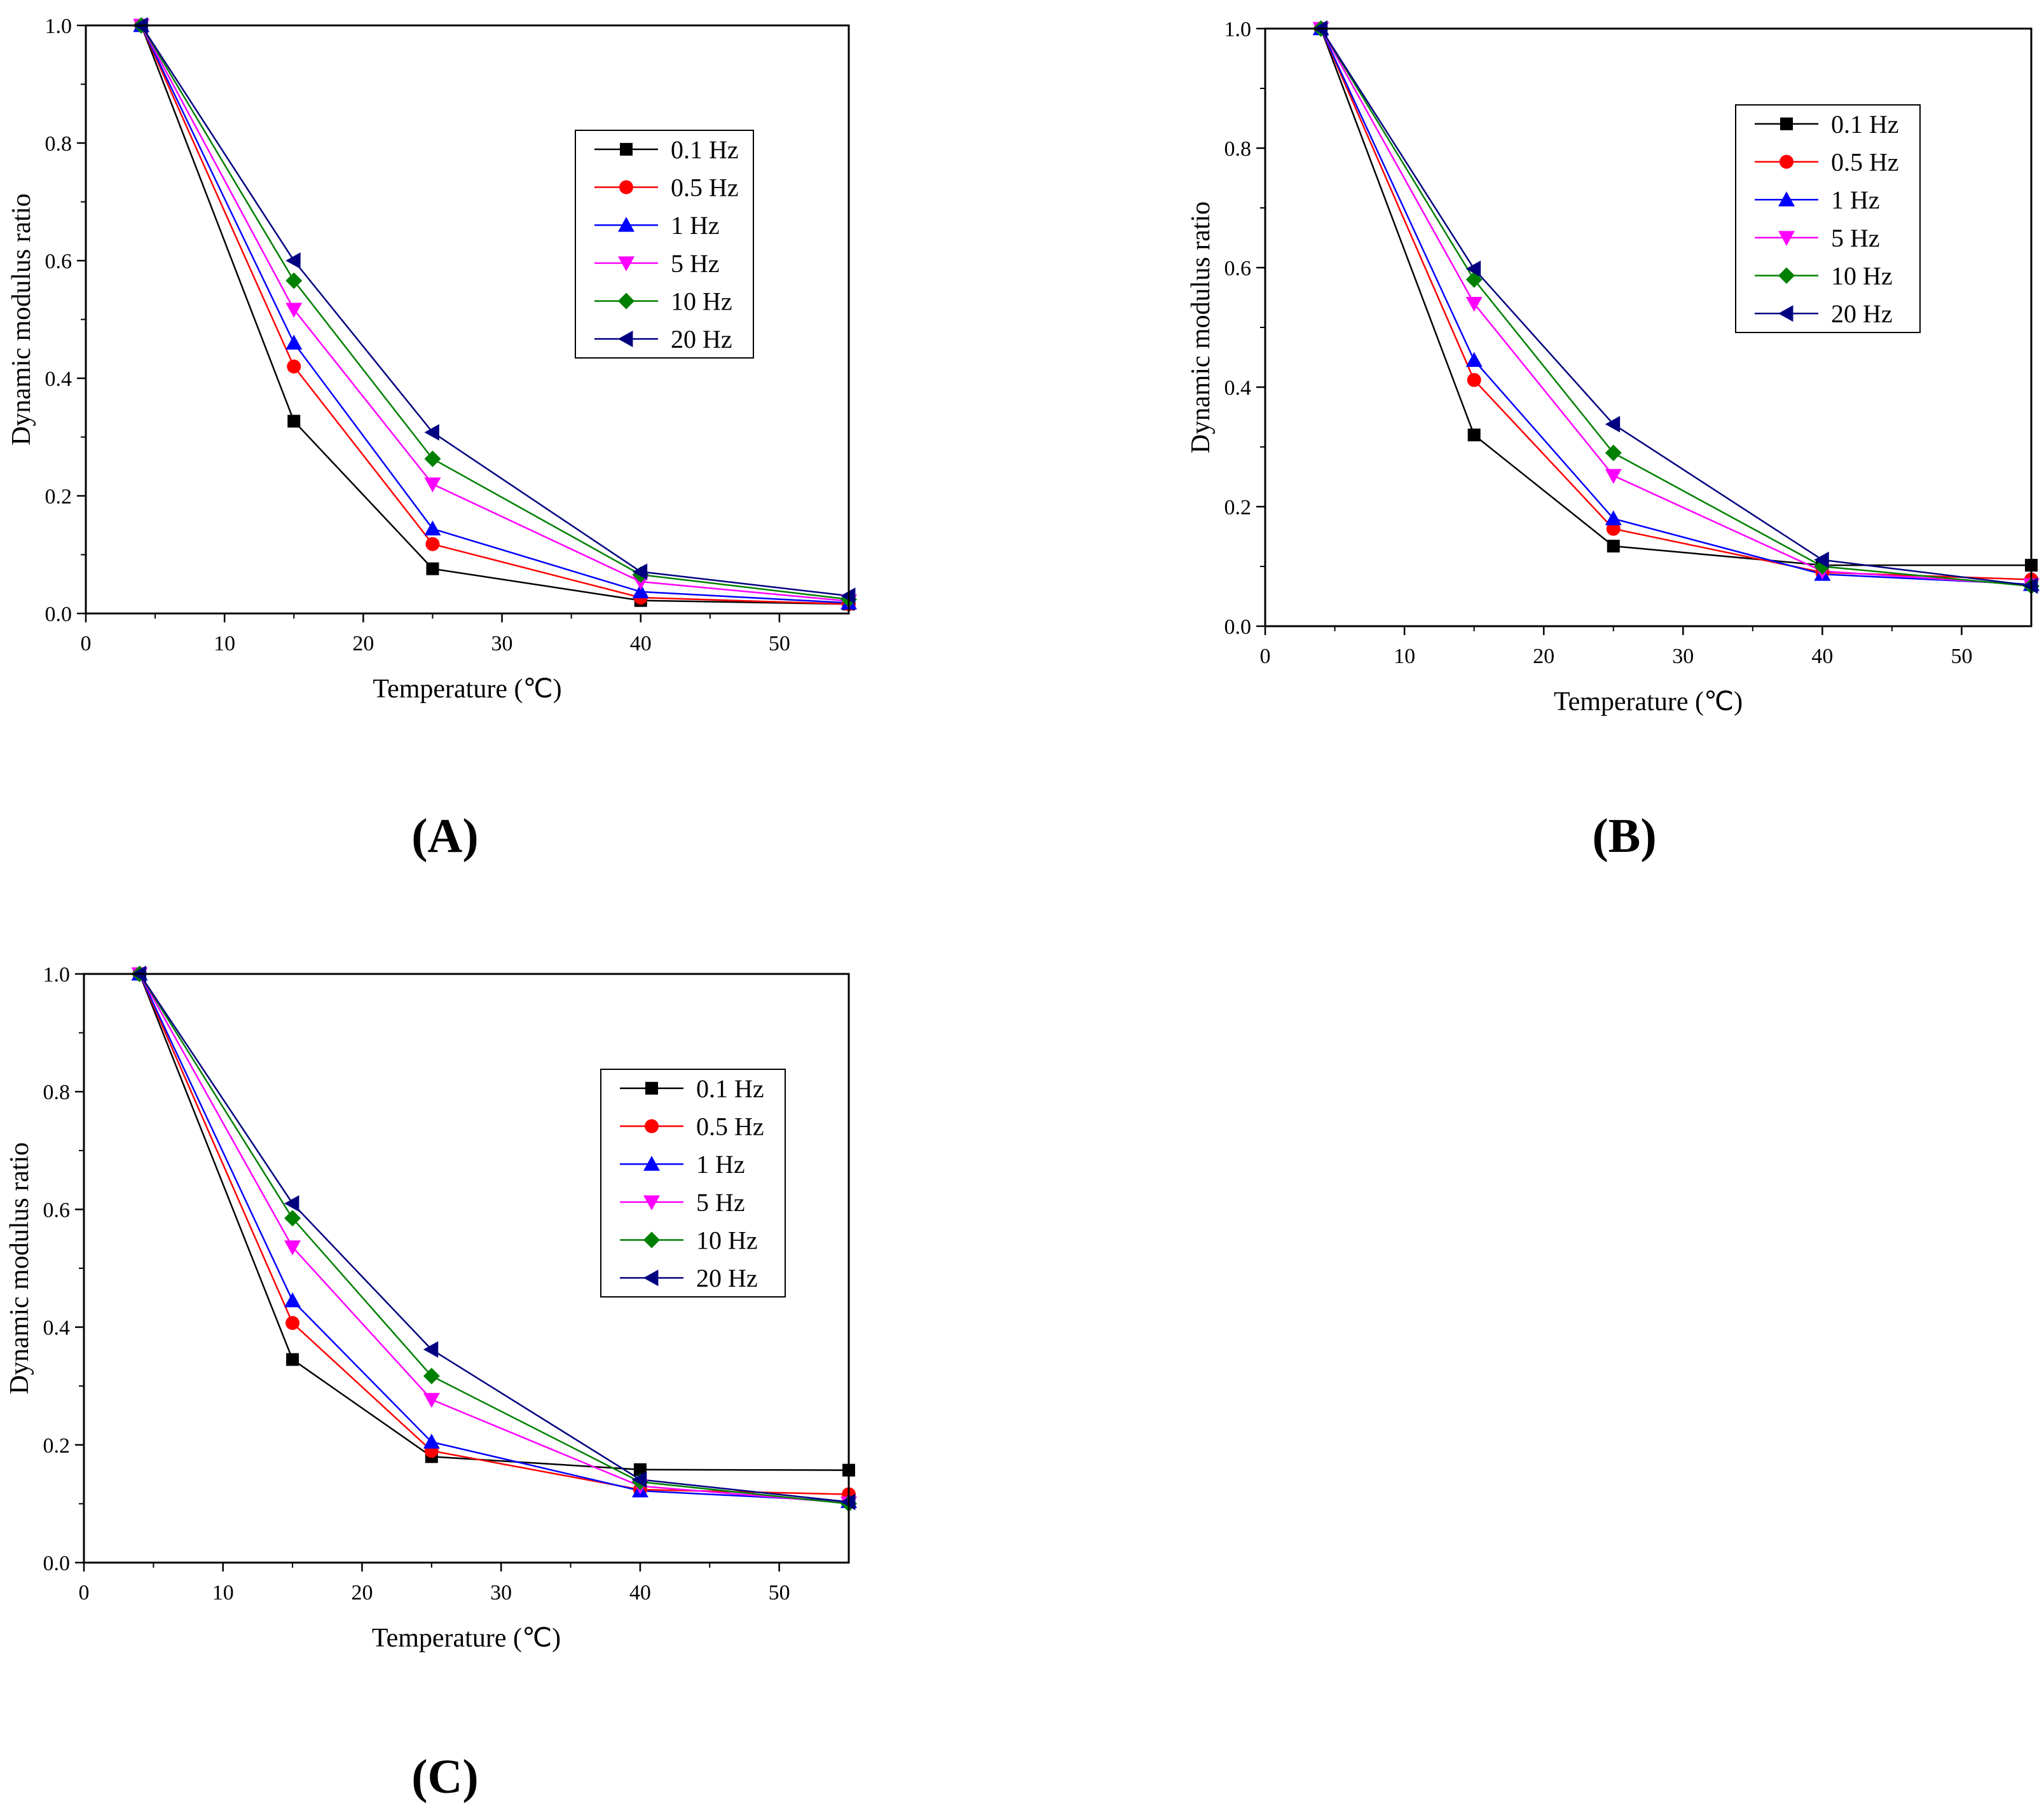 This screenshot has height=1808, width=2044. What do you see at coordinates (1265, 656) in the screenshot?
I see `x-tick-label: 0` at bounding box center [1265, 656].